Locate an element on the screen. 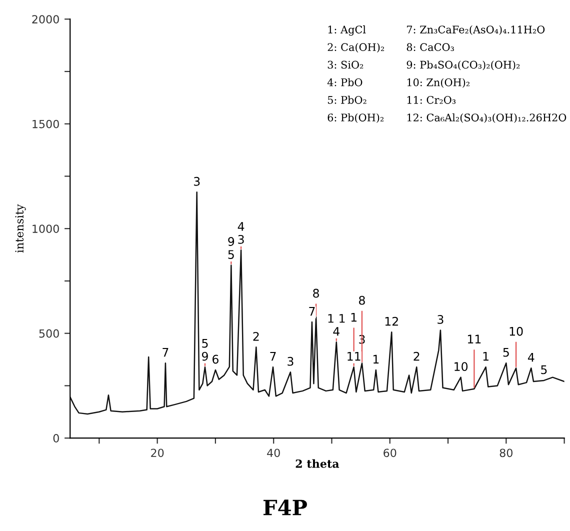 This screenshot has height=531, width=570. annotation: 6 is located at coordinates (215, 359).